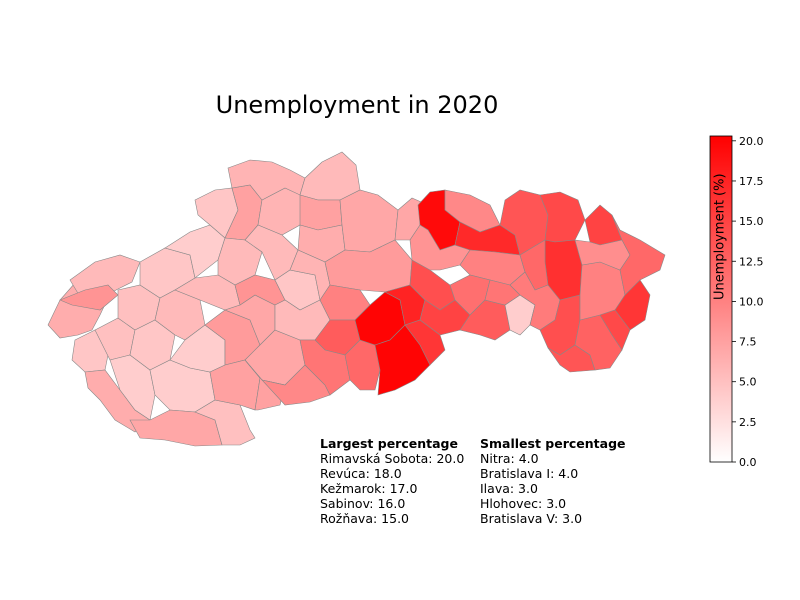 The width and height of the screenshot is (800, 600). What do you see at coordinates (529, 473) in the screenshot?
I see `smallest-item: Bratislava I: 4.0` at bounding box center [529, 473].